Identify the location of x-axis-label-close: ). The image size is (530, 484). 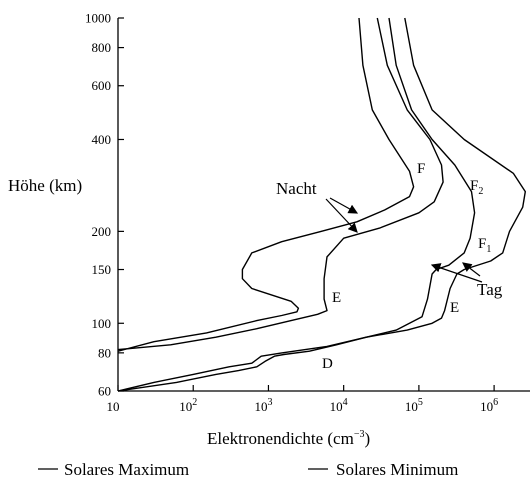
(367, 438).